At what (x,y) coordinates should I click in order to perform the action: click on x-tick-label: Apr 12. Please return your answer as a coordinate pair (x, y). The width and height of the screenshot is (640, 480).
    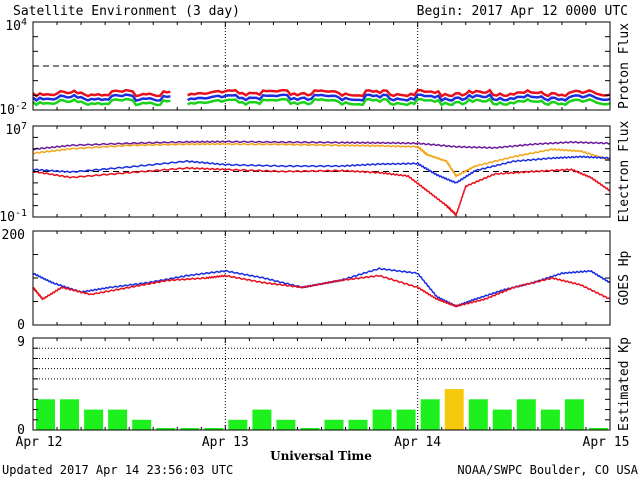
    Looking at the image, I should click on (39, 442).